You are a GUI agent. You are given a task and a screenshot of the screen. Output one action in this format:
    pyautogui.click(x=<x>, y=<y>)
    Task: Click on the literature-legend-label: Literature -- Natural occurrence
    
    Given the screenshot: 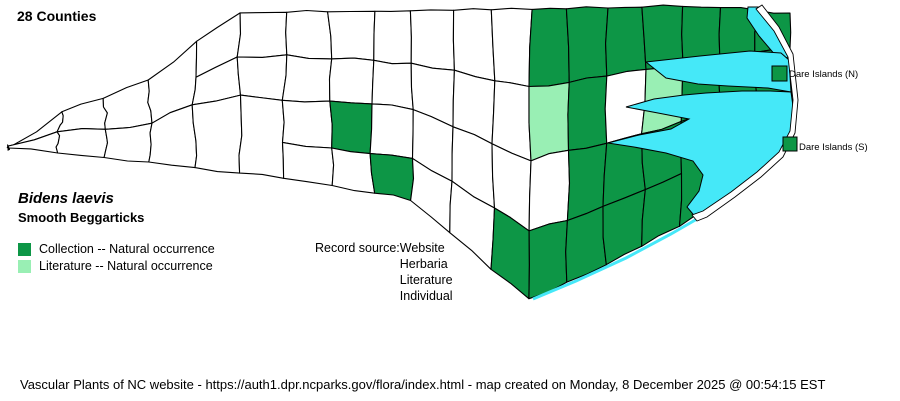 What is the action you would take?
    pyautogui.click(x=126, y=266)
    